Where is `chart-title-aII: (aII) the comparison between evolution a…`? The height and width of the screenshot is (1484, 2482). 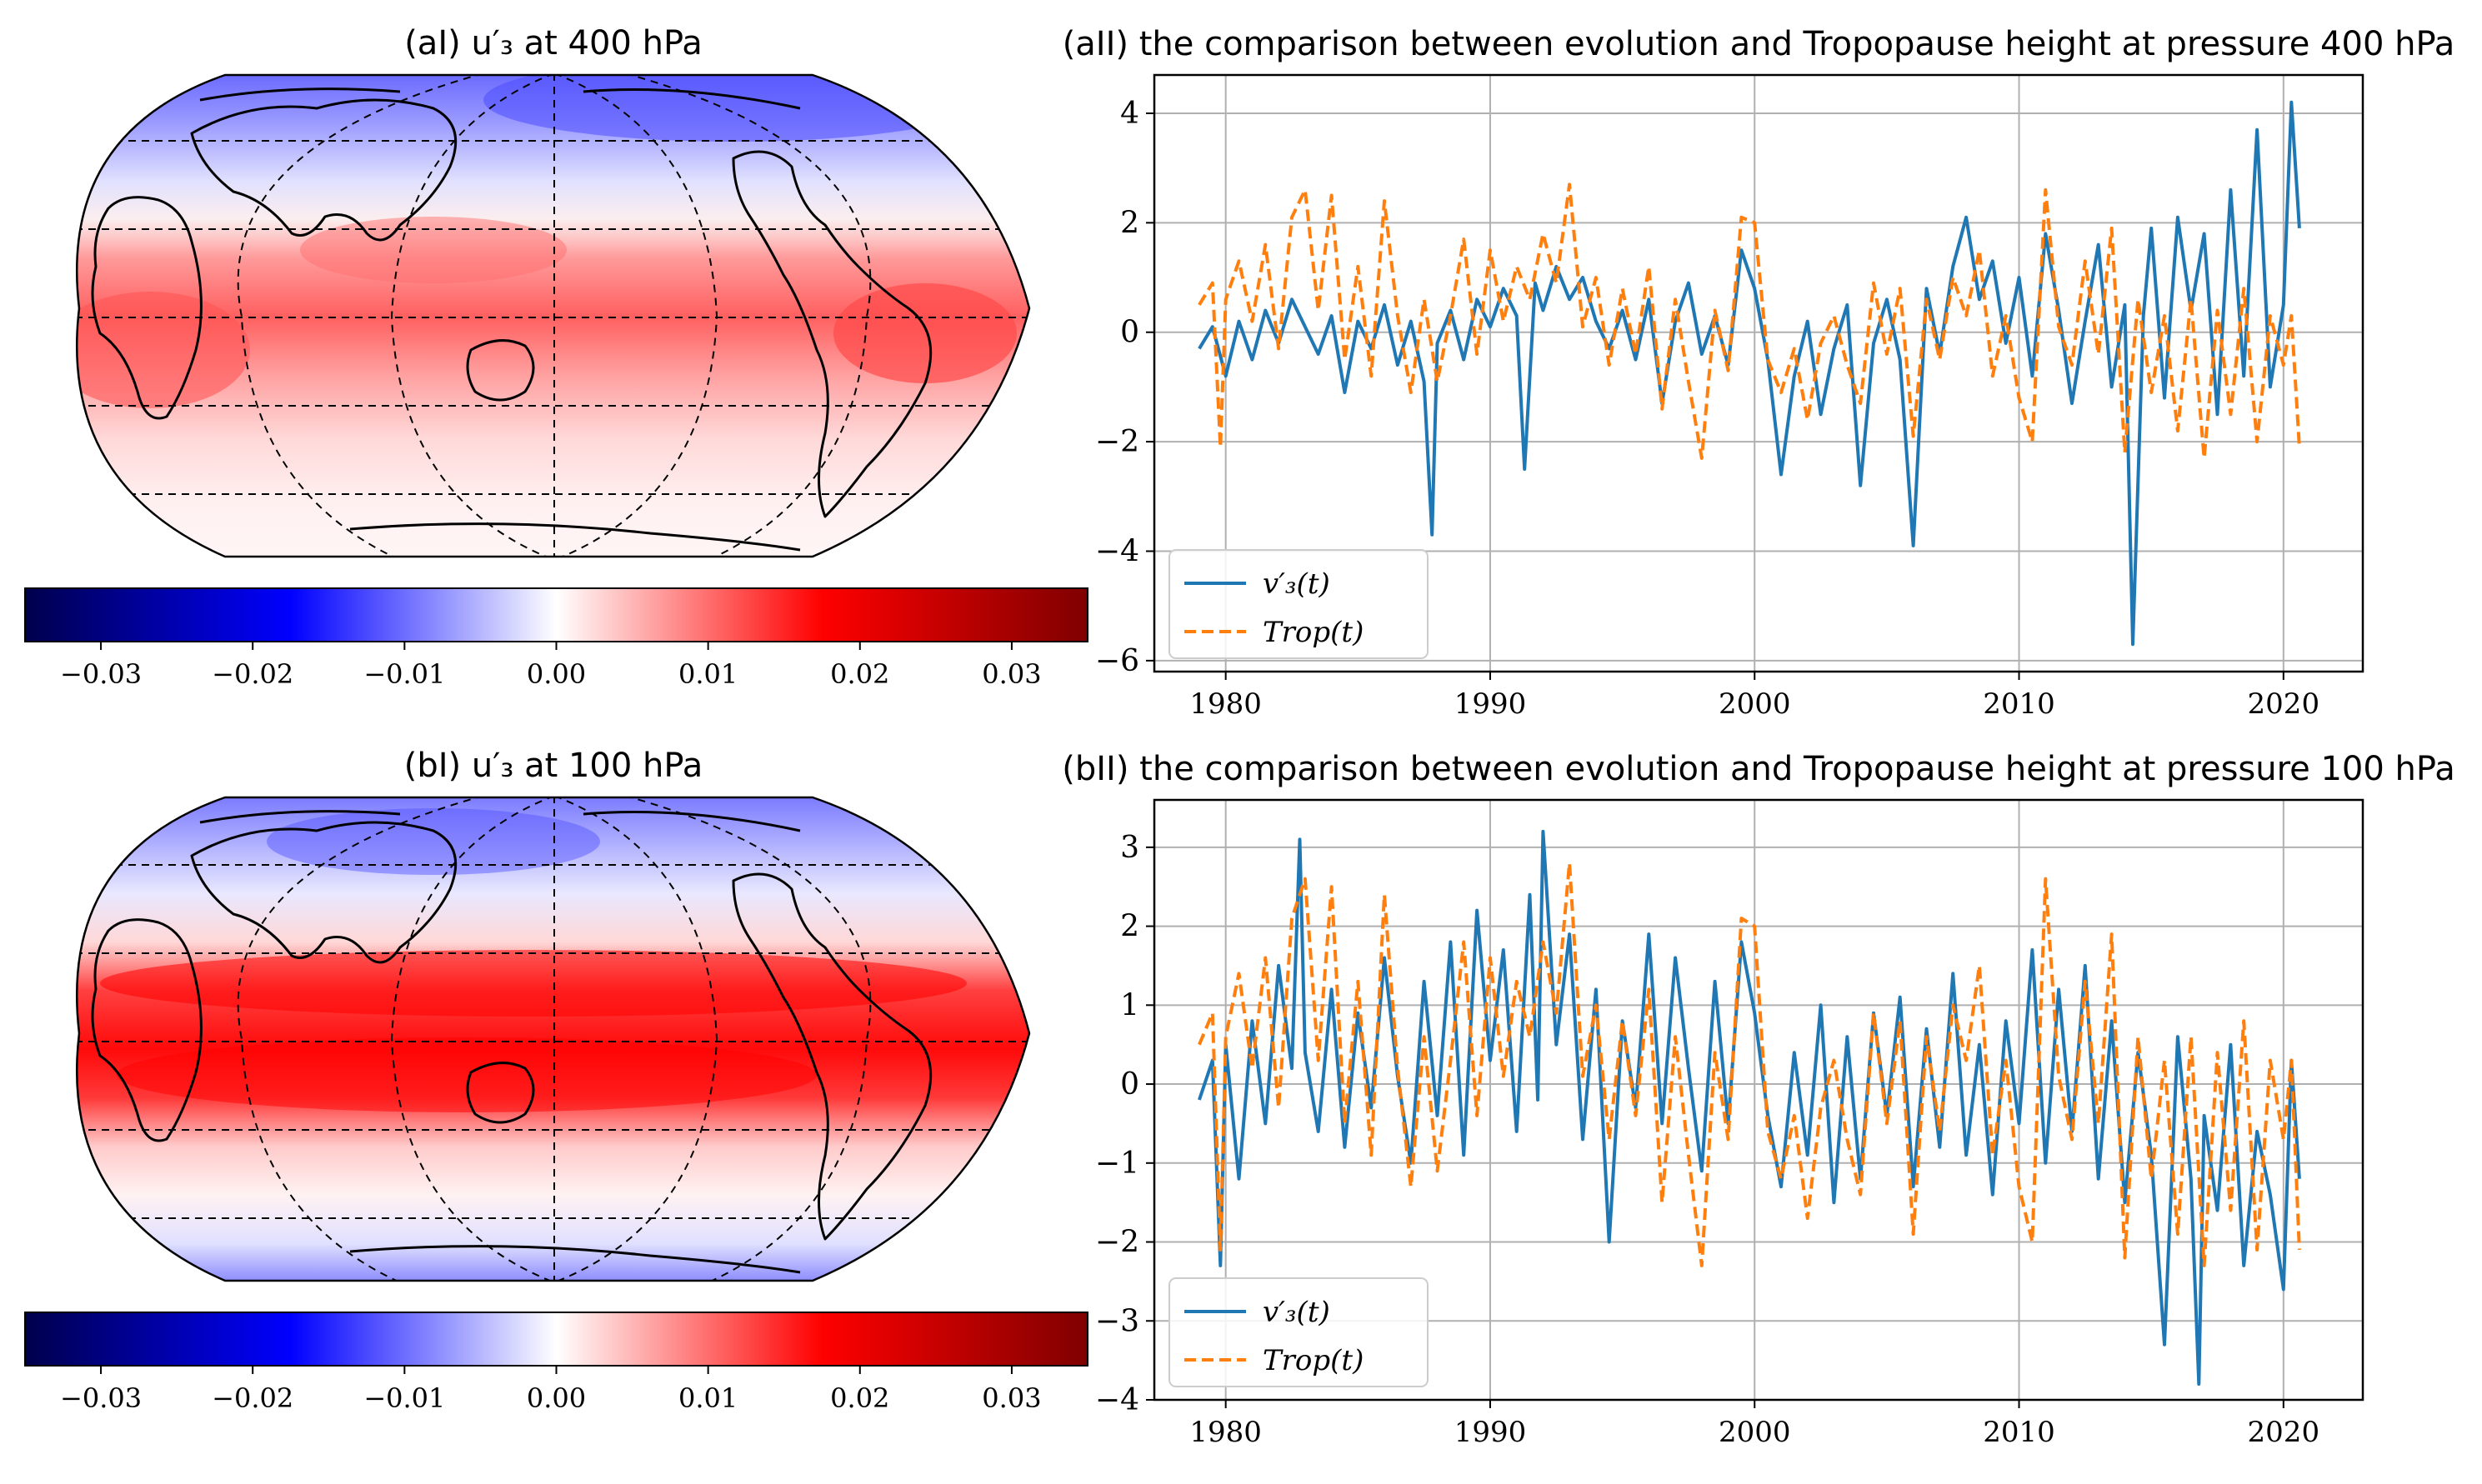
chart-title-aII: (aII) the comparison between evolution a… is located at coordinates (1759, 44).